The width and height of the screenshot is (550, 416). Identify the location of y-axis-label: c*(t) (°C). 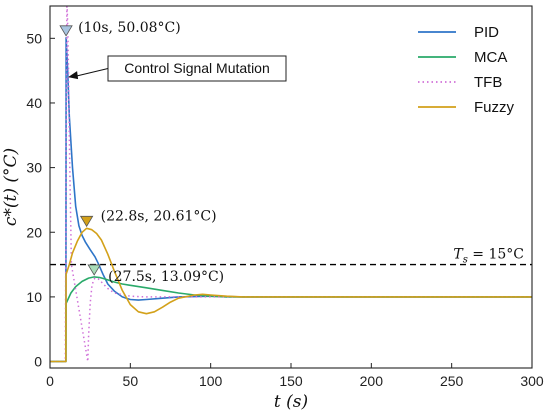
(11, 187).